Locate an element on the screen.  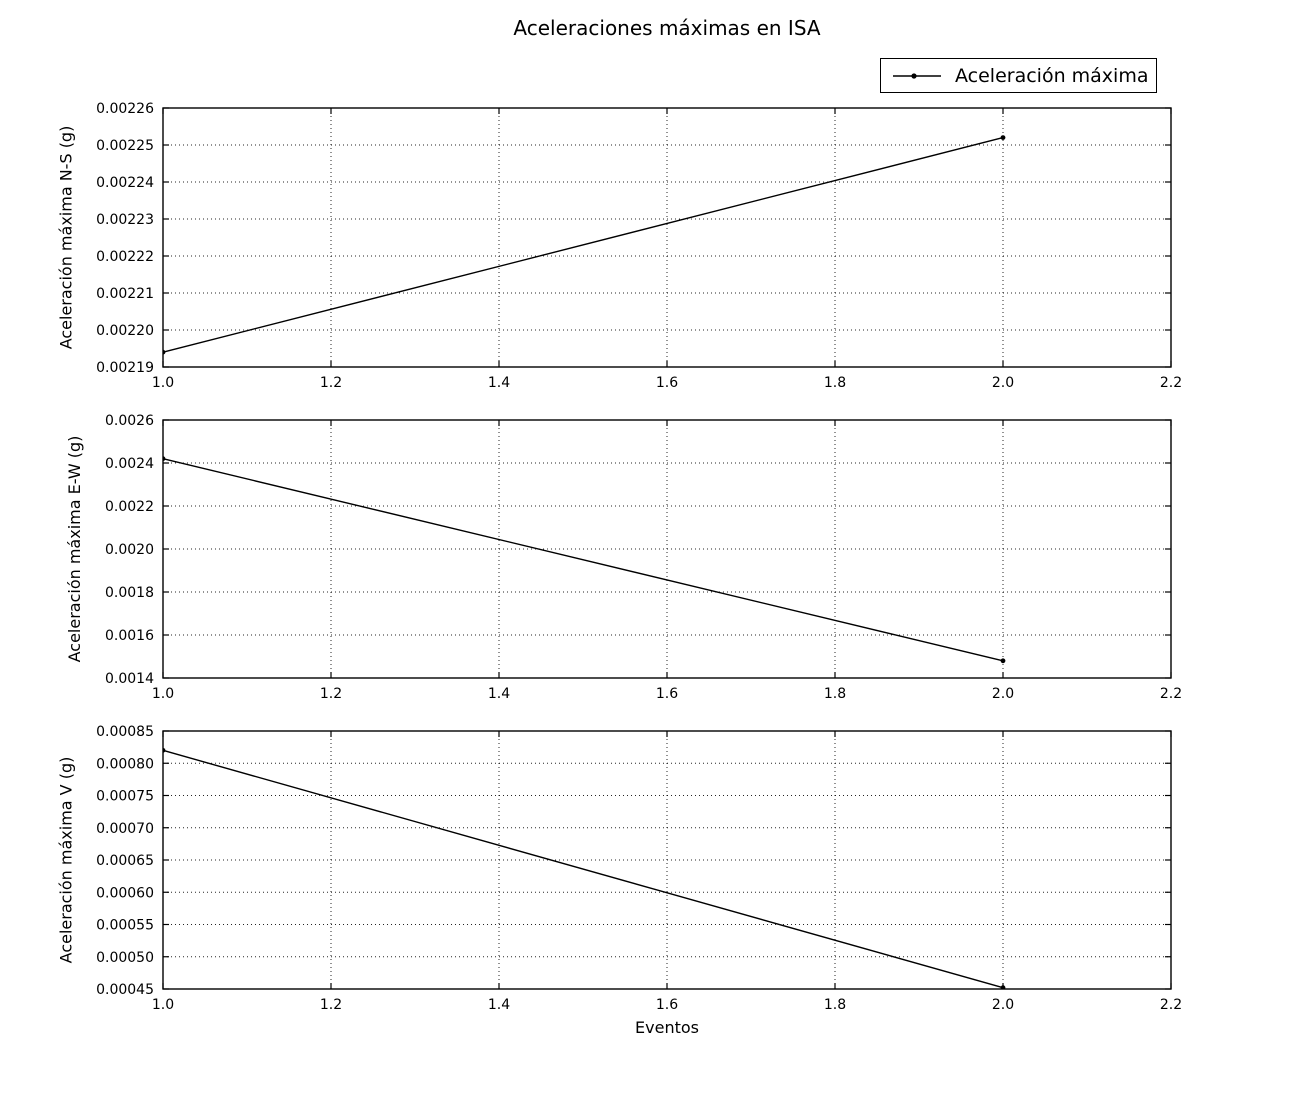
x-axis-label: Eventos is located at coordinates (667, 1027).